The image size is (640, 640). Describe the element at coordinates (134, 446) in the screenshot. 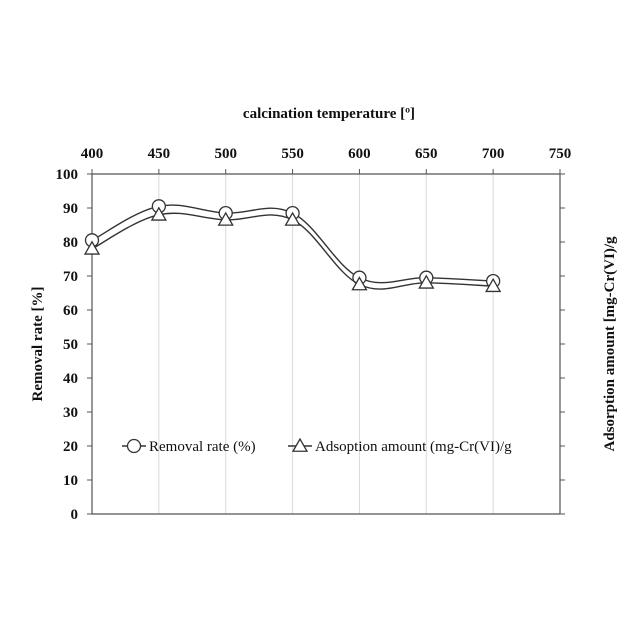

I see `legend-marker-removal-rate` at that location.